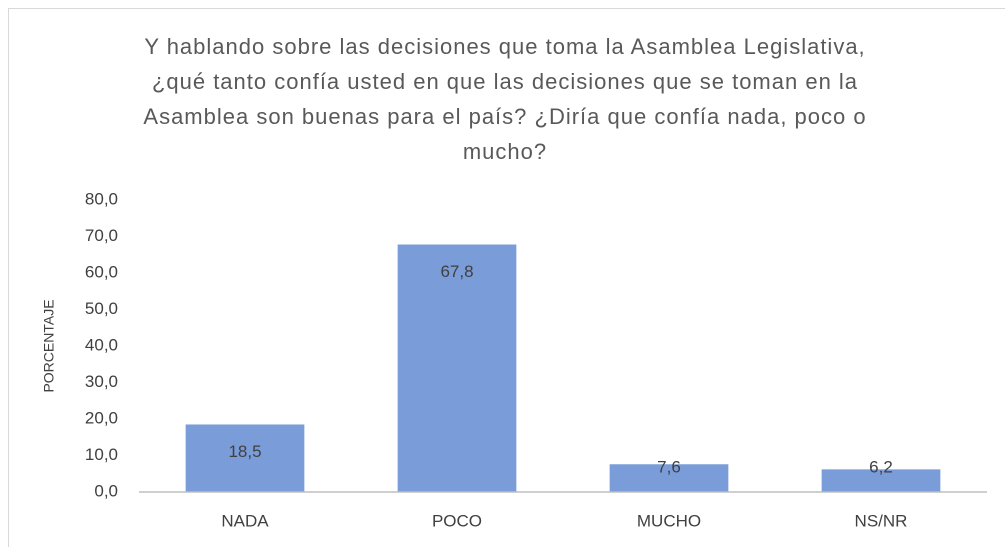  Describe the element at coordinates (244, 451) in the screenshot. I see `data-label: 18,5` at that location.